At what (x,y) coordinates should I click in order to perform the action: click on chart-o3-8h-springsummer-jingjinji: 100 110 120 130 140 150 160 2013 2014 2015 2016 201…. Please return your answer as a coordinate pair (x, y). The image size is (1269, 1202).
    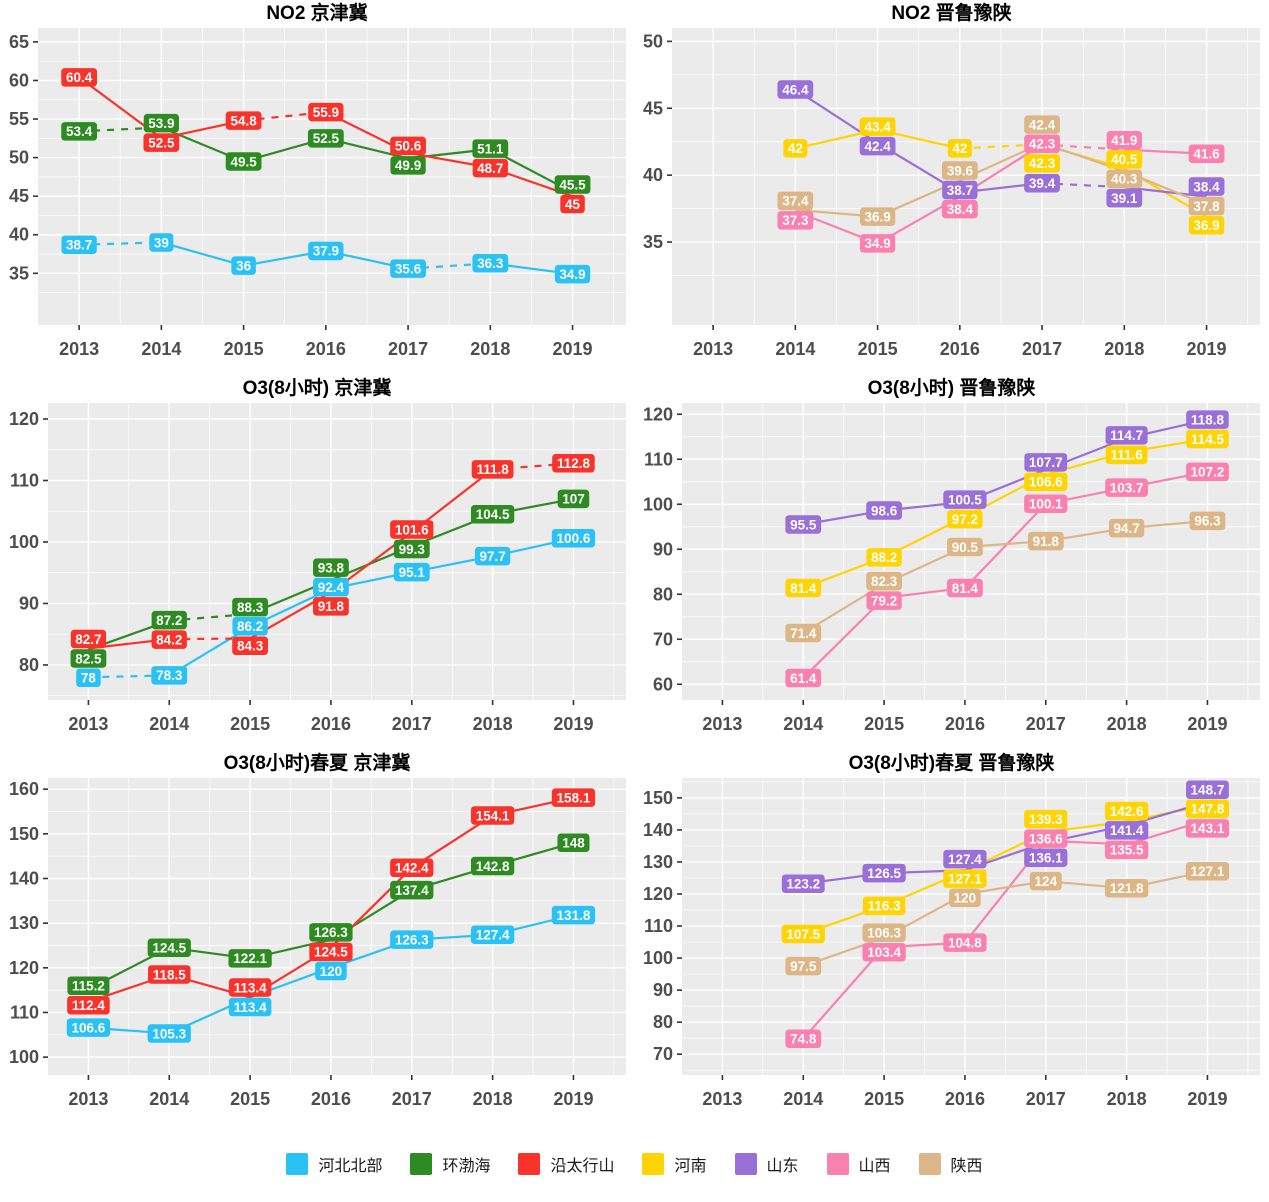
    Looking at the image, I should click on (317, 943).